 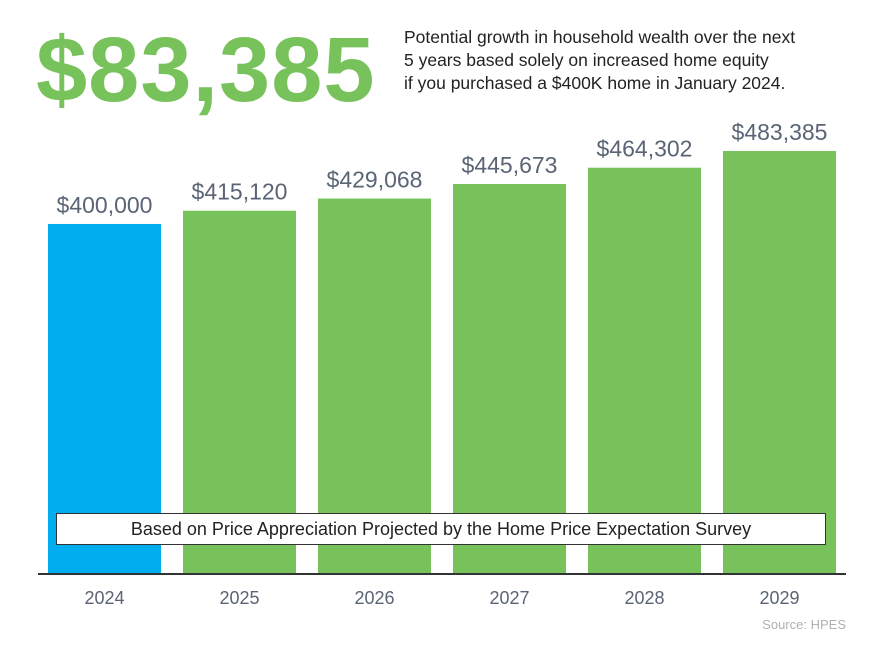 What do you see at coordinates (509, 598) in the screenshot?
I see `x-tick-label-2027: 2027` at bounding box center [509, 598].